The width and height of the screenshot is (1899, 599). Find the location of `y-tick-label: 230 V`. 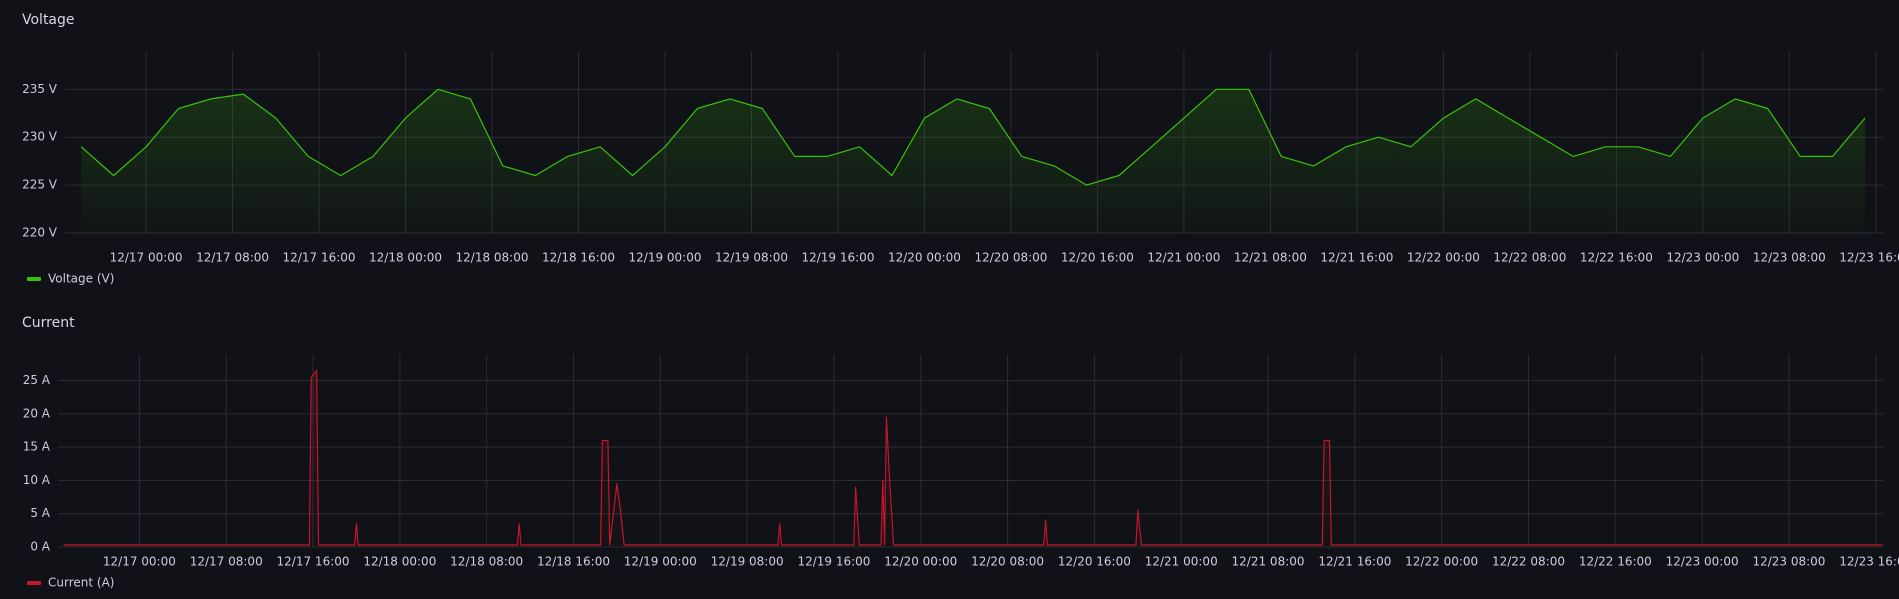

y-tick-label: 230 V is located at coordinates (40, 137).